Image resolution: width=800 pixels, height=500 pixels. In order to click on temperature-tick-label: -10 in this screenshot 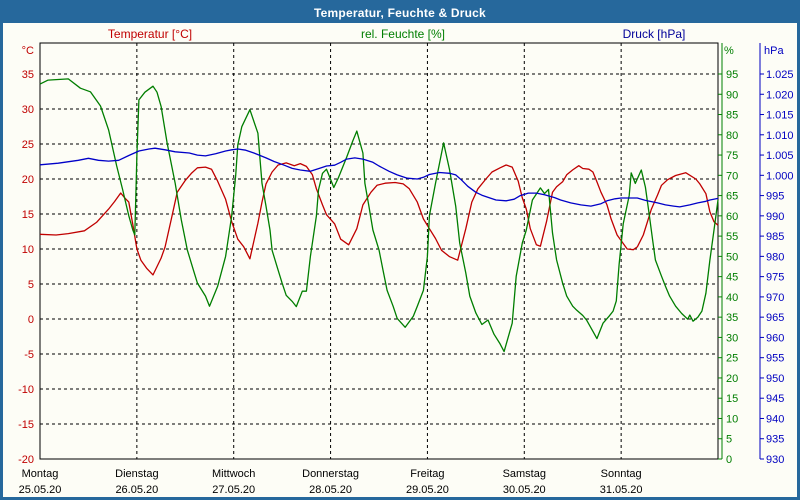, I will do `click(26, 390)`.